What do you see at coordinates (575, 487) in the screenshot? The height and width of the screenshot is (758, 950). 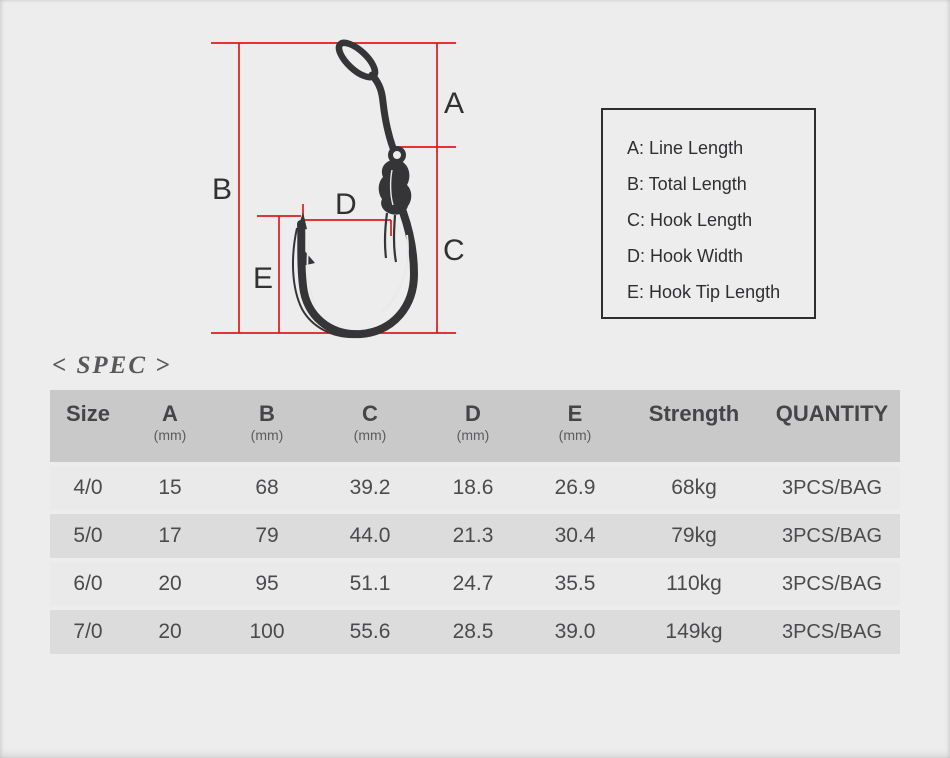 I see `table-cell: 26.9` at bounding box center [575, 487].